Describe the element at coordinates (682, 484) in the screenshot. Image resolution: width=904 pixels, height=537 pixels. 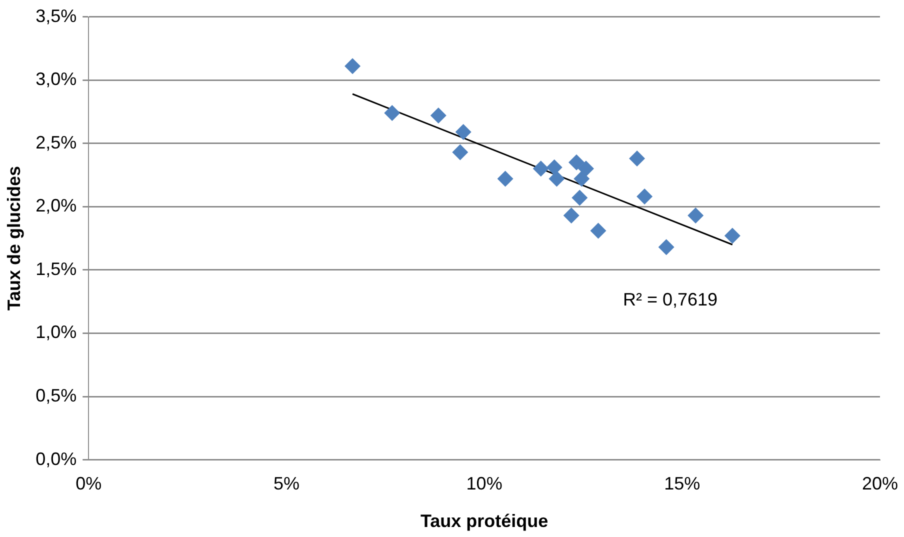
I see `x-tick-label: 15%` at that location.